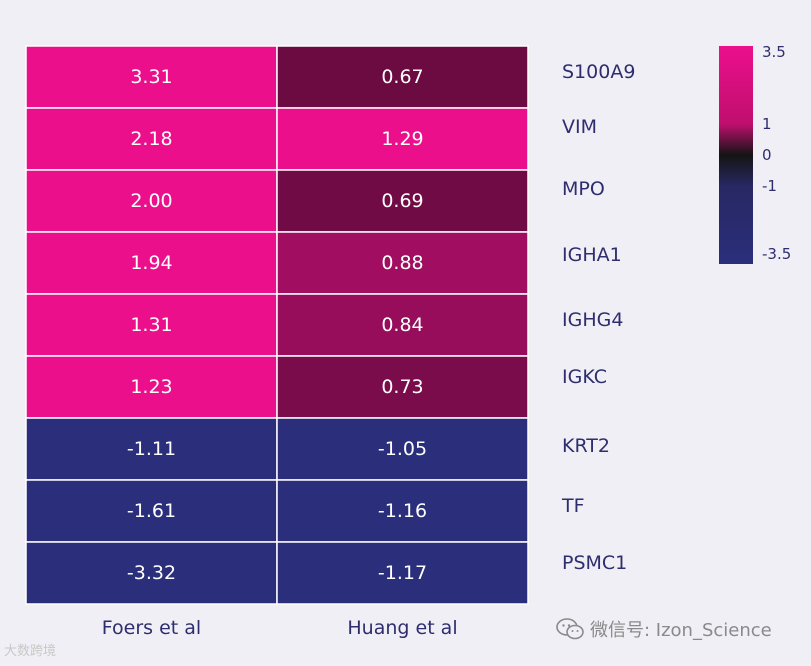 The width and height of the screenshot is (811, 666). I want to click on column-label-1: Huang et al, so click(402, 628).